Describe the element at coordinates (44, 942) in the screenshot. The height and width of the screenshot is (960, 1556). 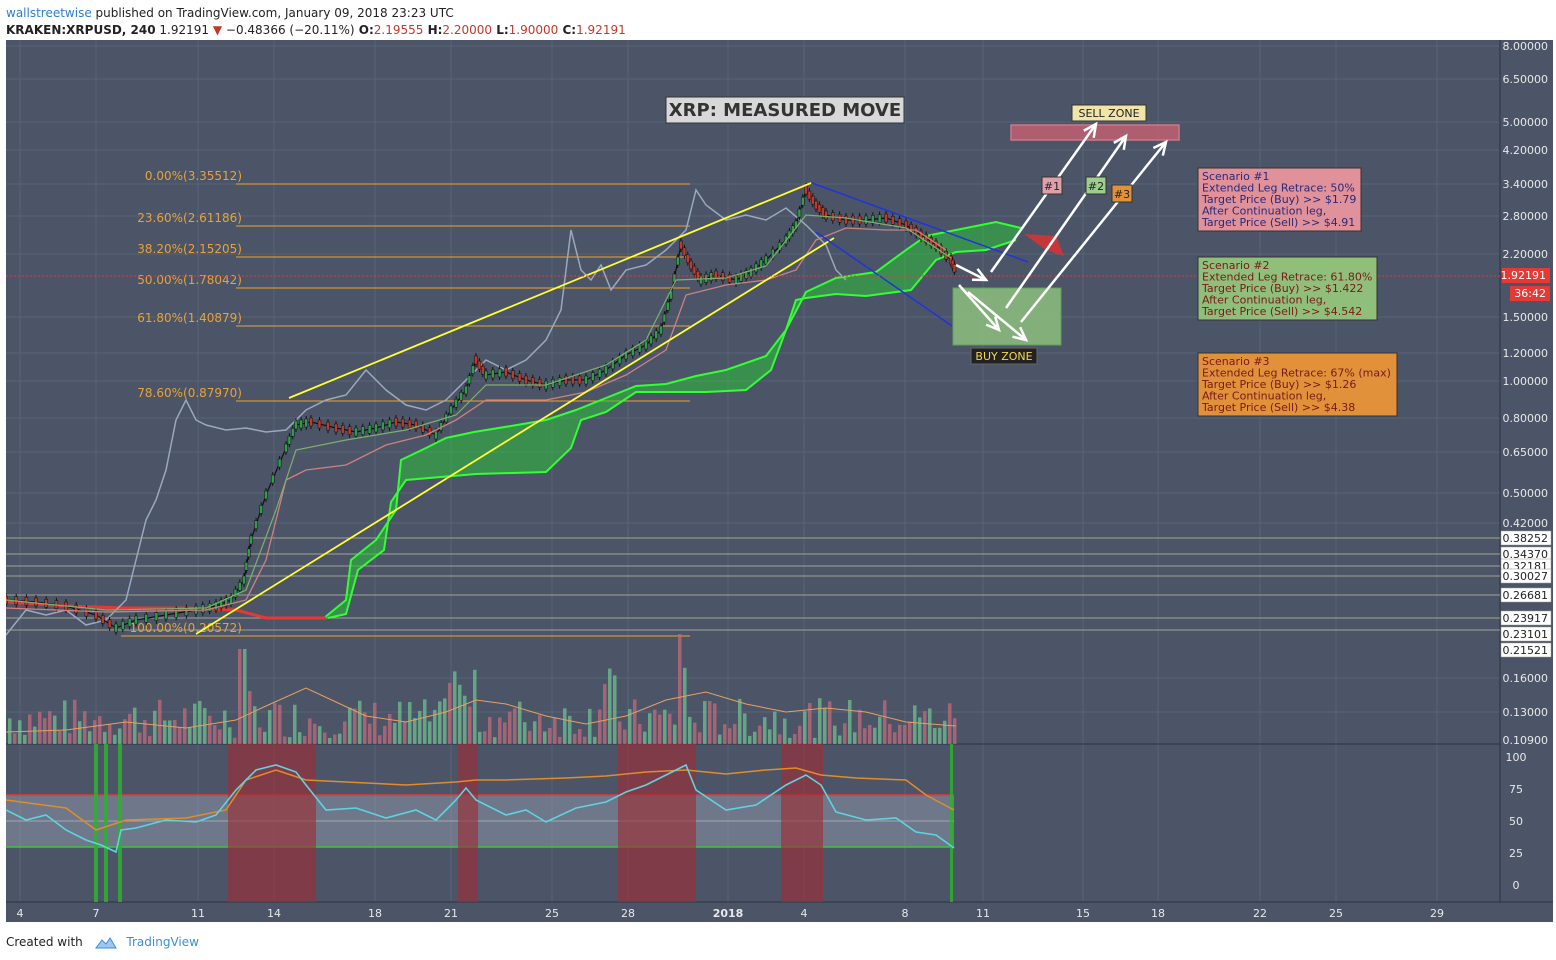
I see `created-with-text: Created with` at that location.